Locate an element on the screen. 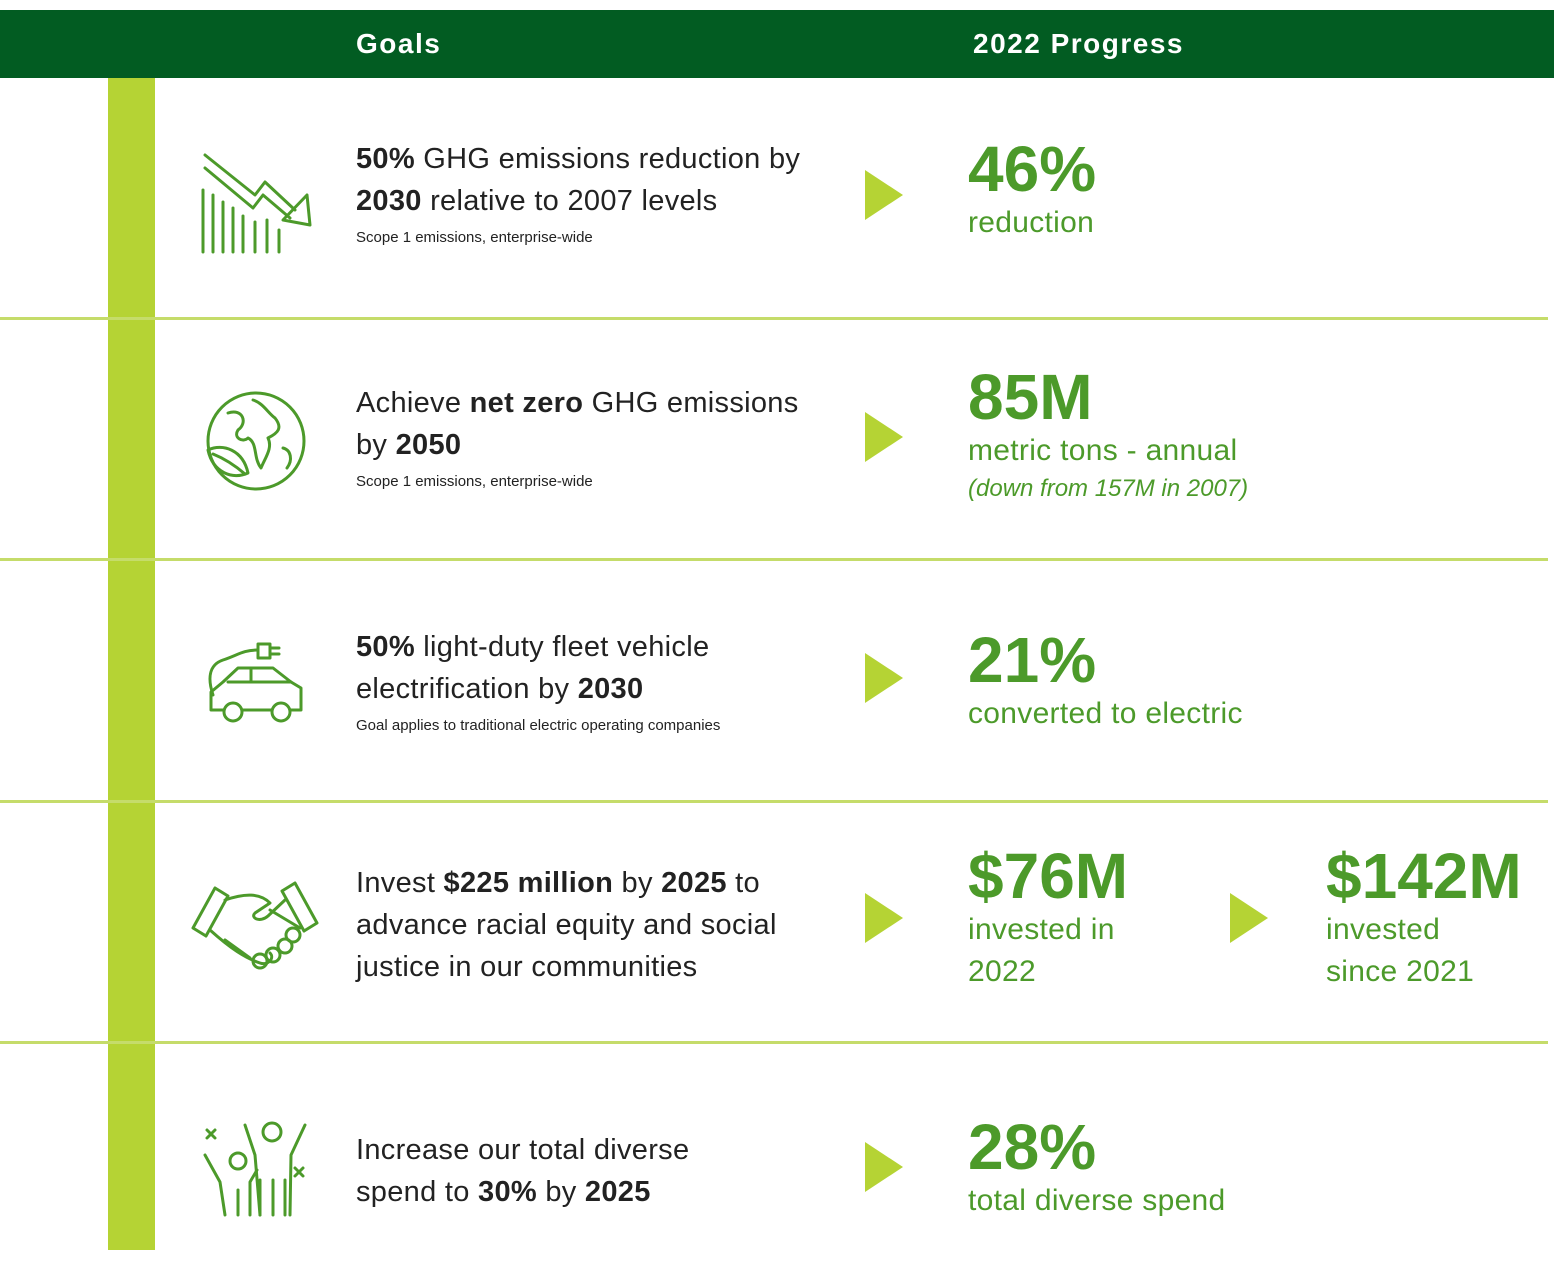  progress-label: converted to electric is located at coordinates (1105, 713).